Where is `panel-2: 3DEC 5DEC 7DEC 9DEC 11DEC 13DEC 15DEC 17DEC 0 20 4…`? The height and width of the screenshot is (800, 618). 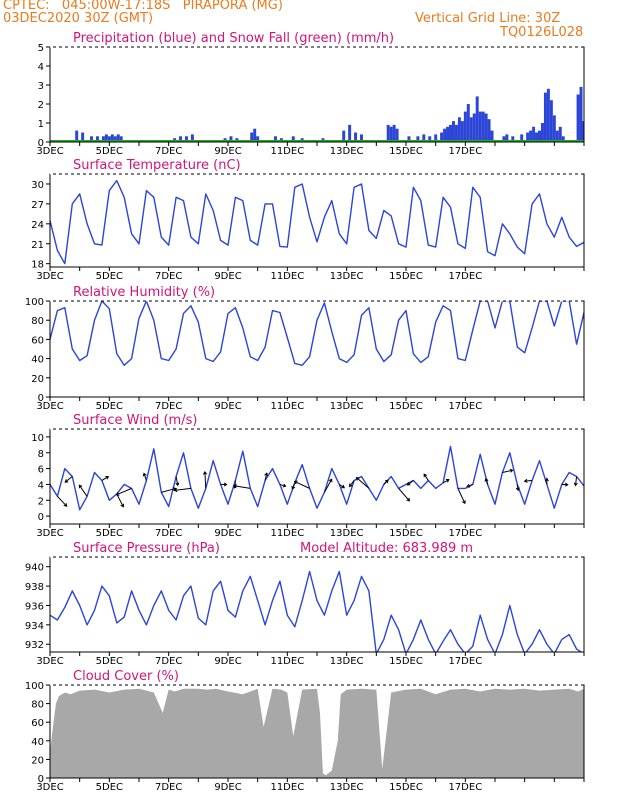 panel-2: 3DEC 5DEC 7DEC 9DEC 11DEC 13DEC 15DEC 17DEC 0 20 4… is located at coordinates (305, 348).